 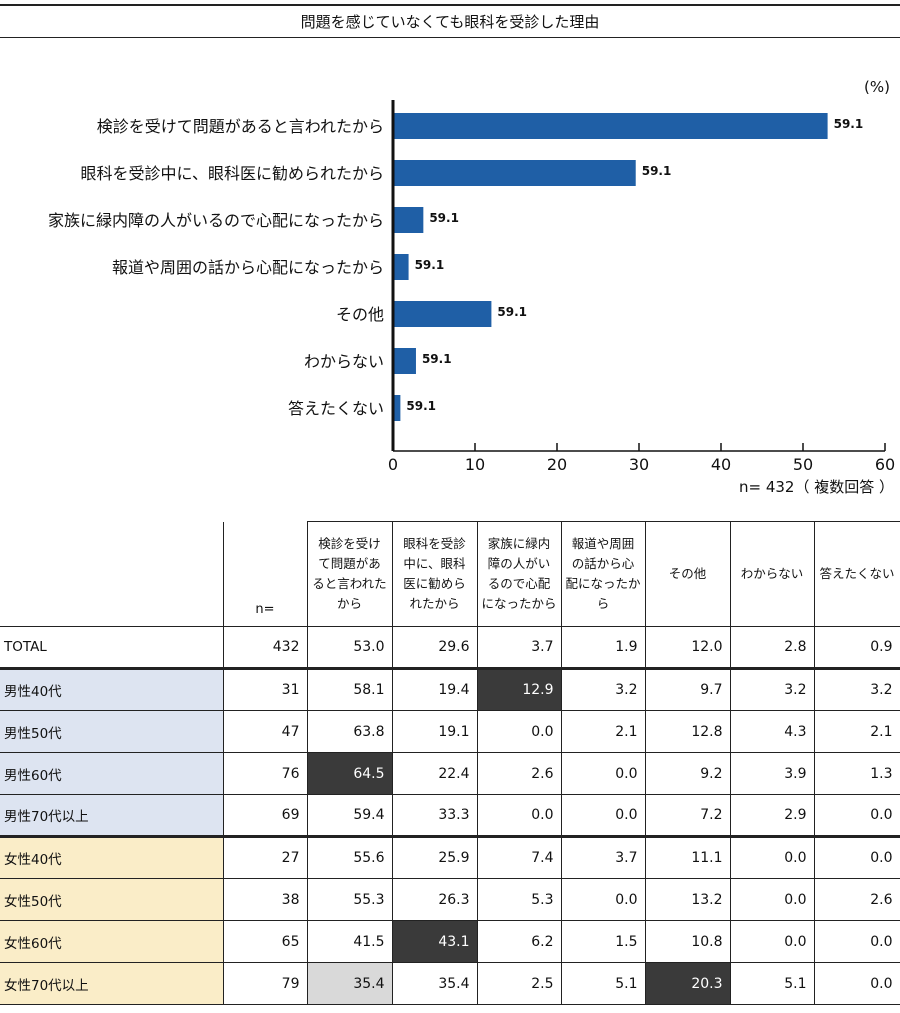 I want to click on table-row: 女性60代 65 41.5 43.1 6.2 1.5 10.8 0.0 0.0, so click(x=450, y=941).